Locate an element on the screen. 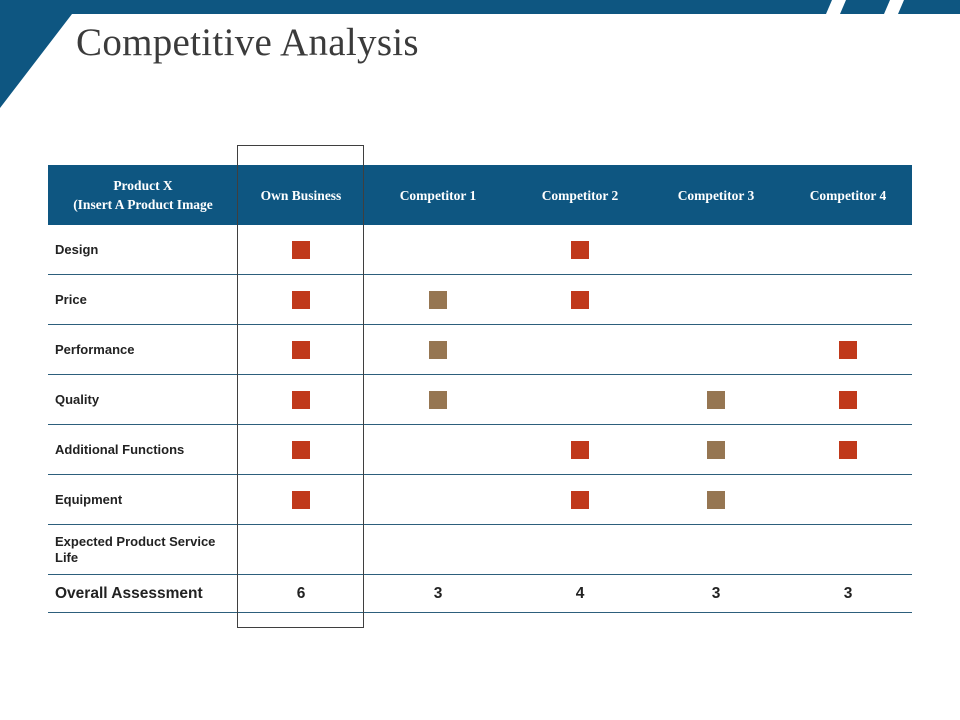 Image resolution: width=960 pixels, height=720 pixels. total-own-business: 6 is located at coordinates (301, 593).